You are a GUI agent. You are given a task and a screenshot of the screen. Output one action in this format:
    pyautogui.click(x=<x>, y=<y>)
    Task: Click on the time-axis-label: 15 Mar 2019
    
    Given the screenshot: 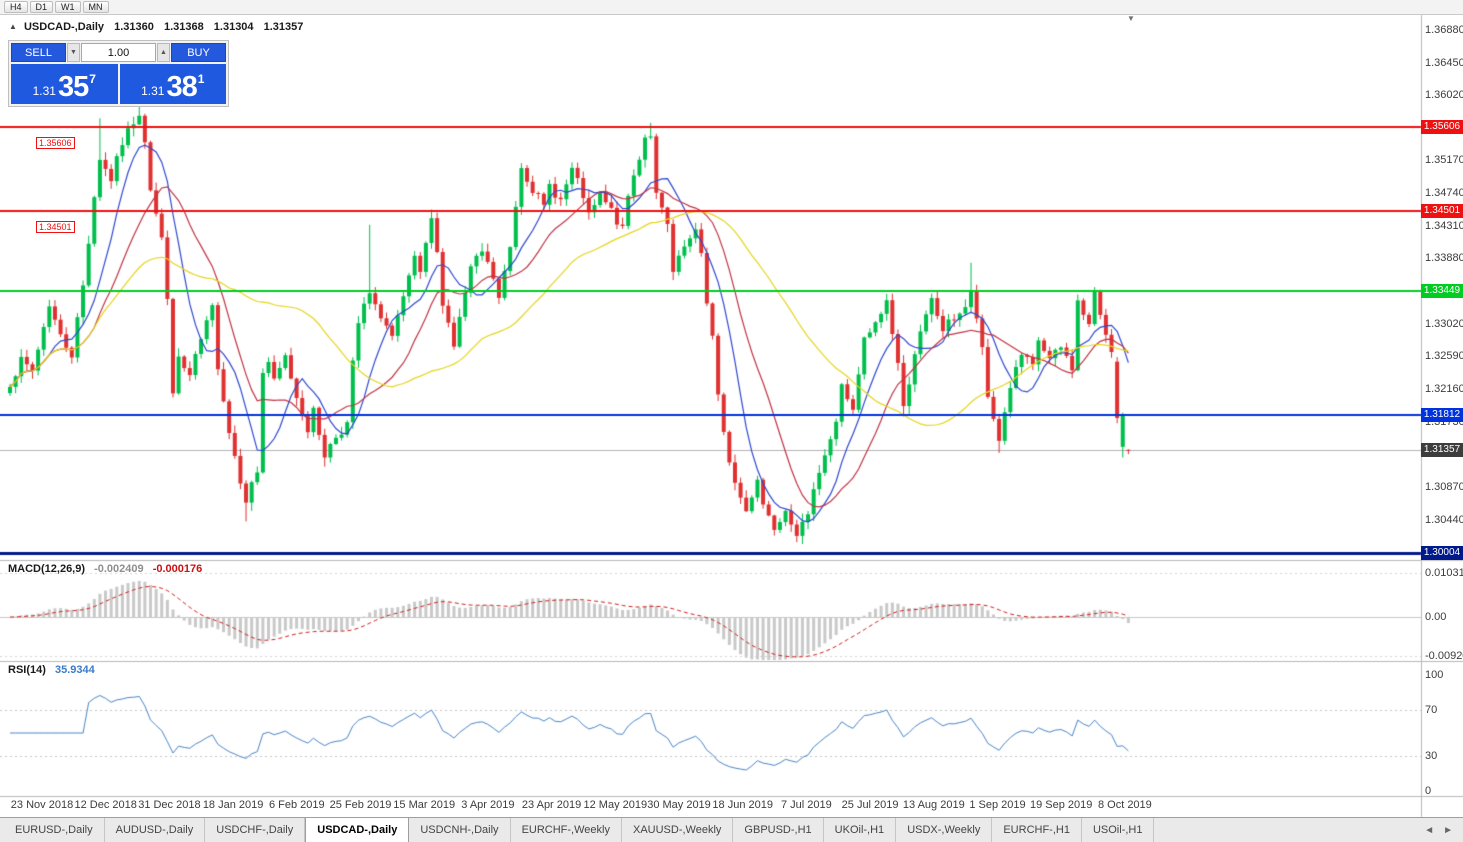 What is the action you would take?
    pyautogui.click(x=424, y=805)
    